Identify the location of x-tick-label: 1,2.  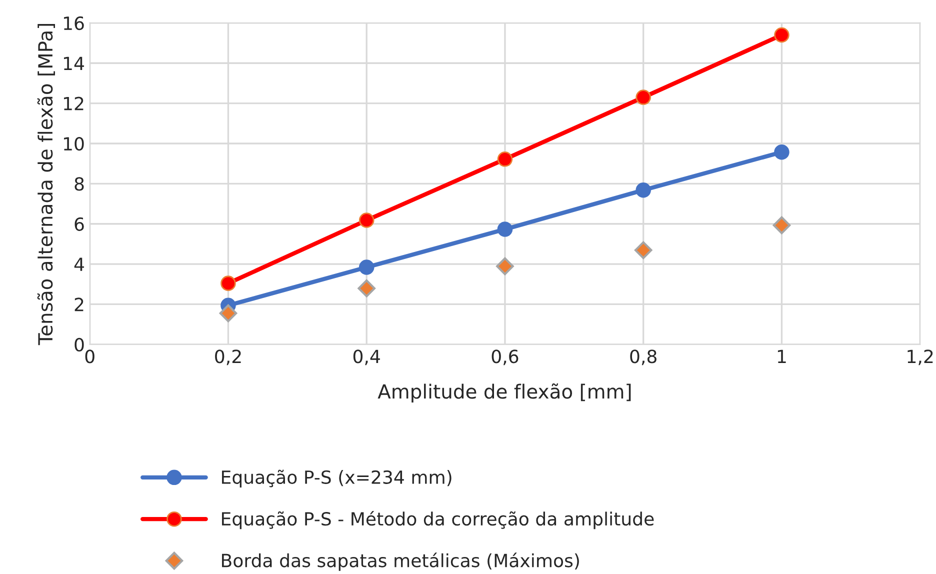
(920, 358).